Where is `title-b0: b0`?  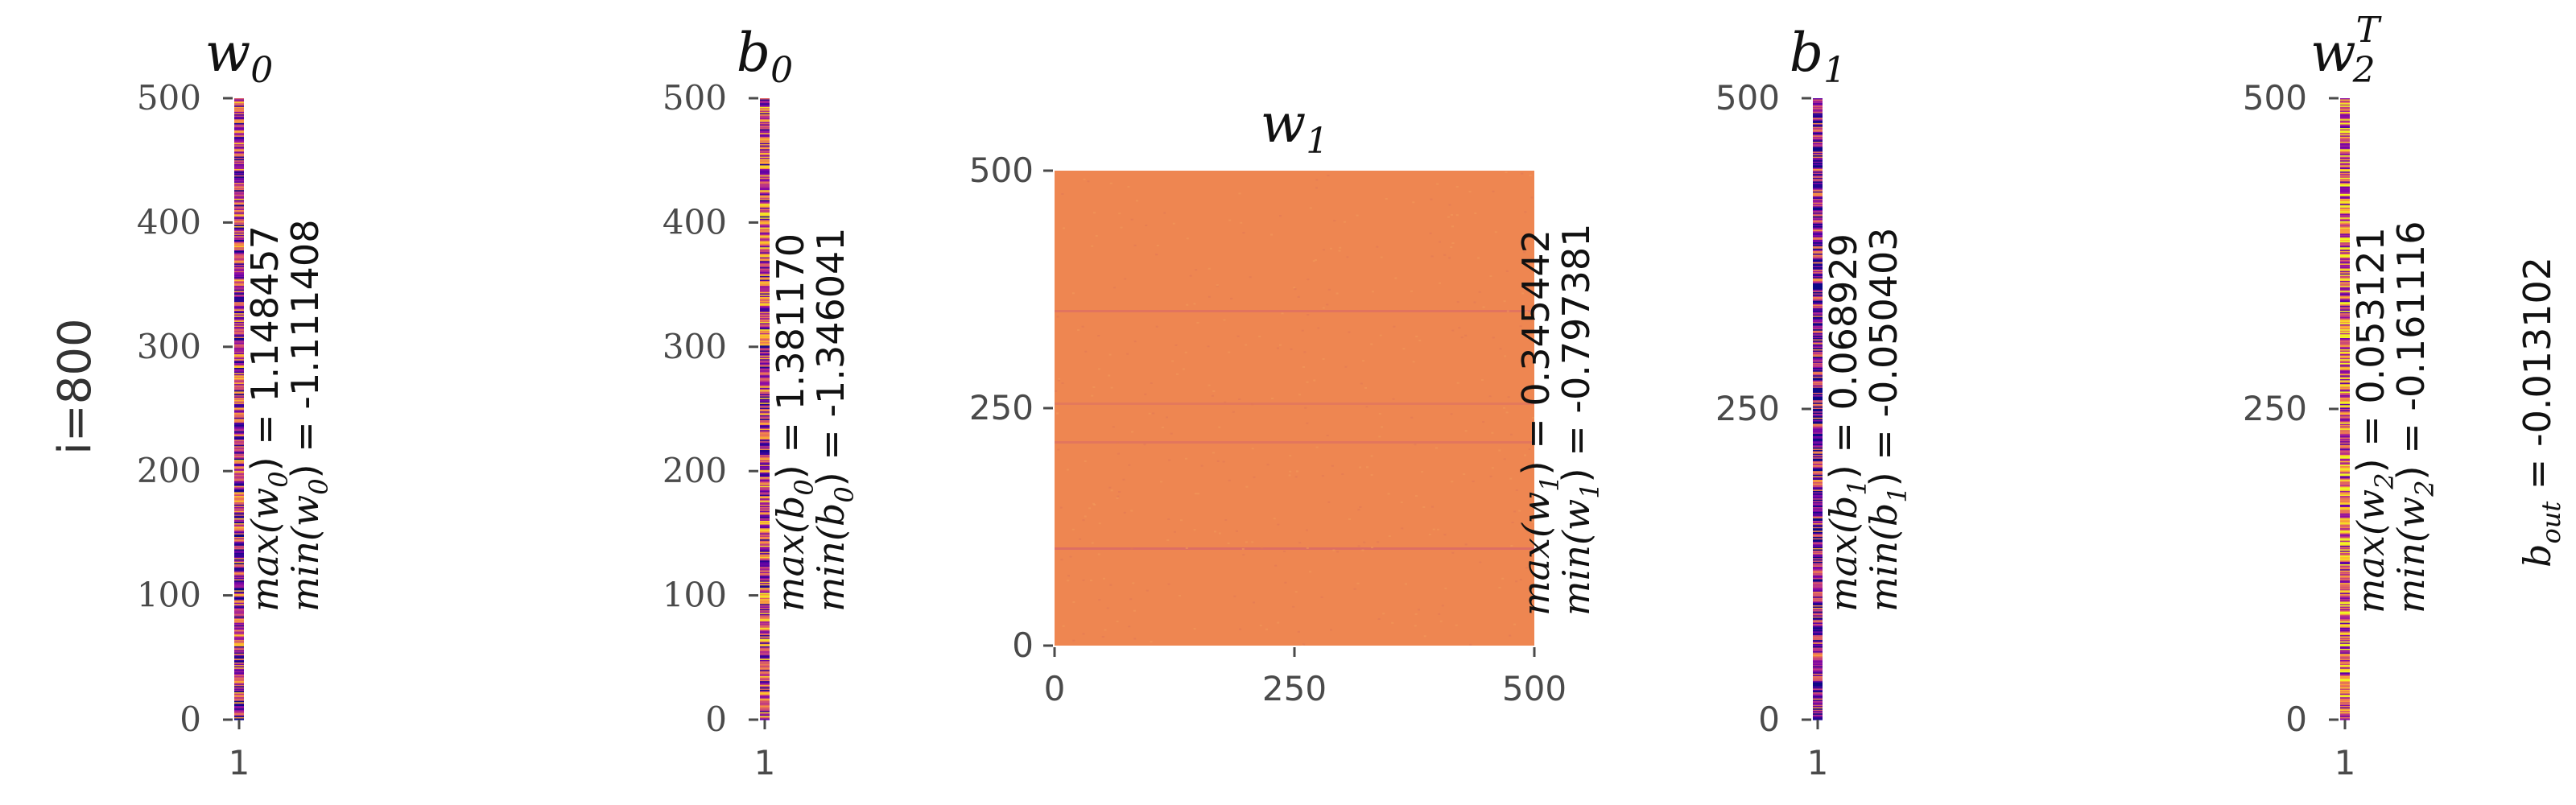
title-b0: b0 is located at coordinates (765, 56).